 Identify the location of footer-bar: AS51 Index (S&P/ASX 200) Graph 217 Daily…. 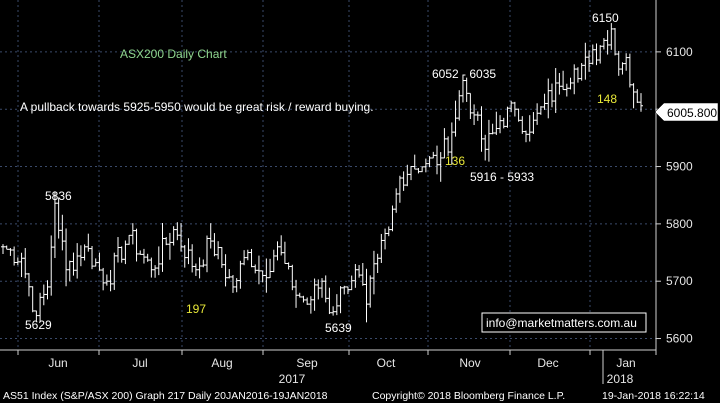
(360, 395).